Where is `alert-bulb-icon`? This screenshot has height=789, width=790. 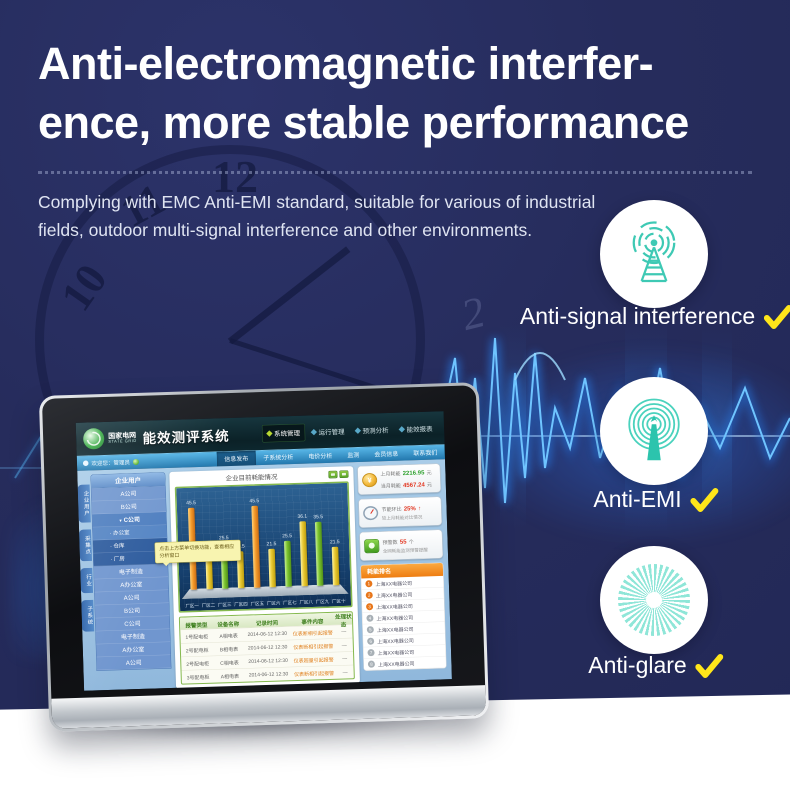
alert-bulb-icon is located at coordinates (371, 546).